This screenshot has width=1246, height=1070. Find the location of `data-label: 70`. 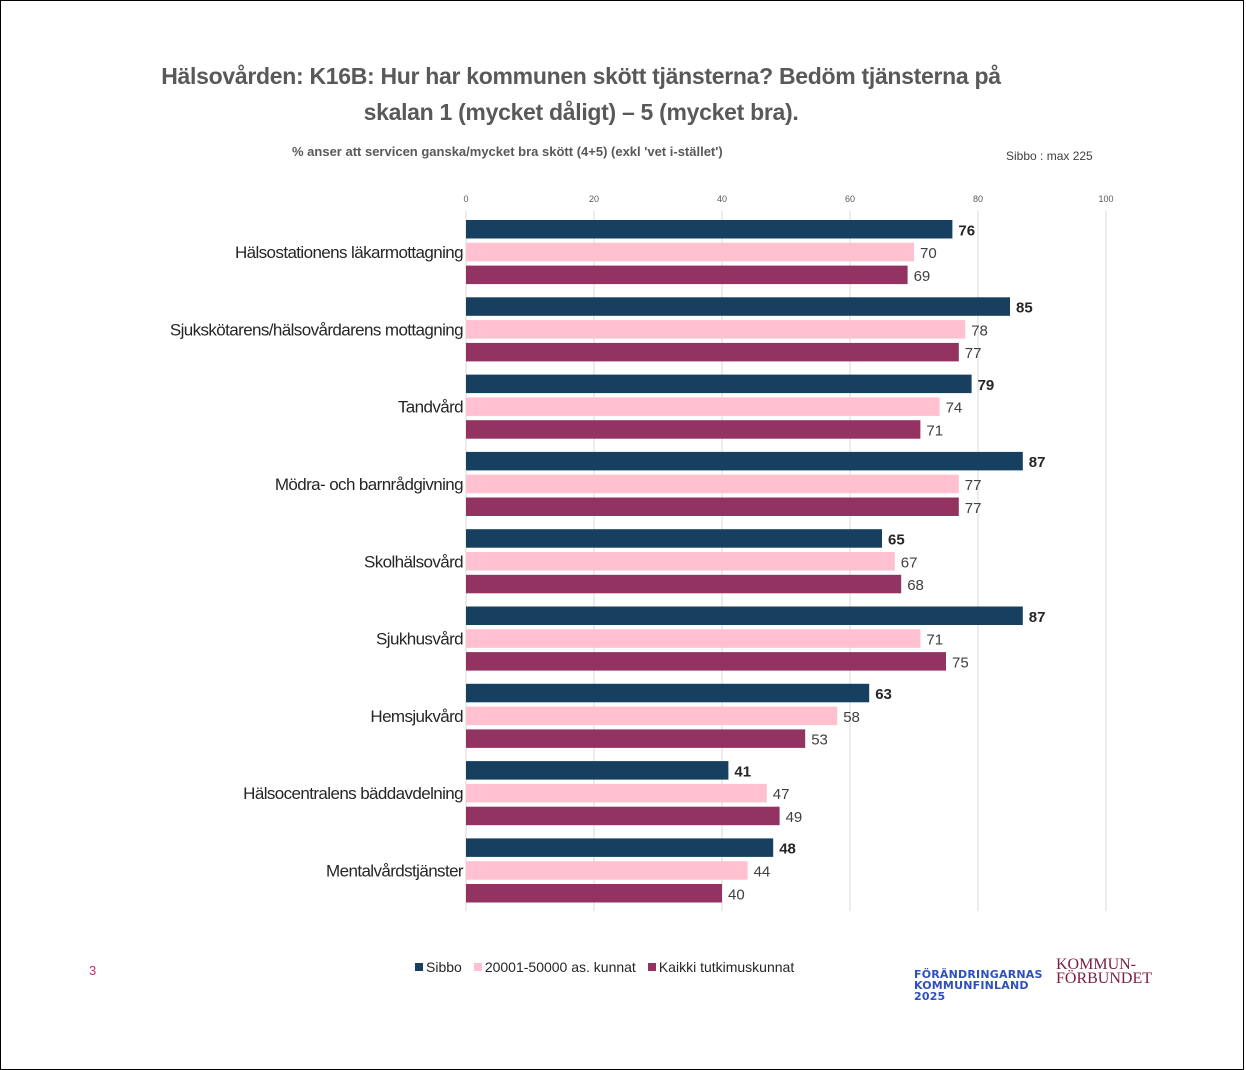

data-label: 70 is located at coordinates (928, 253).